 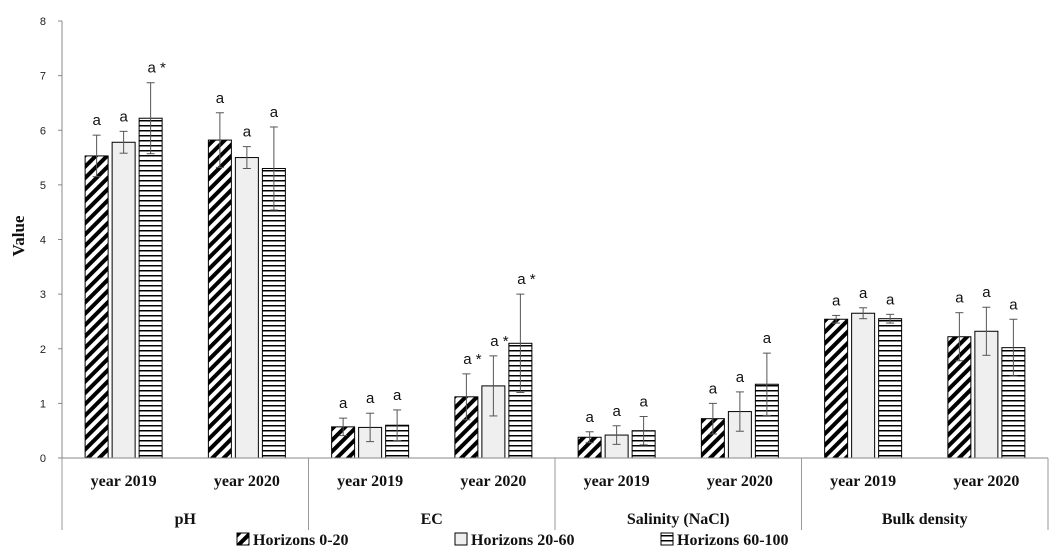 I want to click on y-axis-label: Value, so click(x=18, y=235).